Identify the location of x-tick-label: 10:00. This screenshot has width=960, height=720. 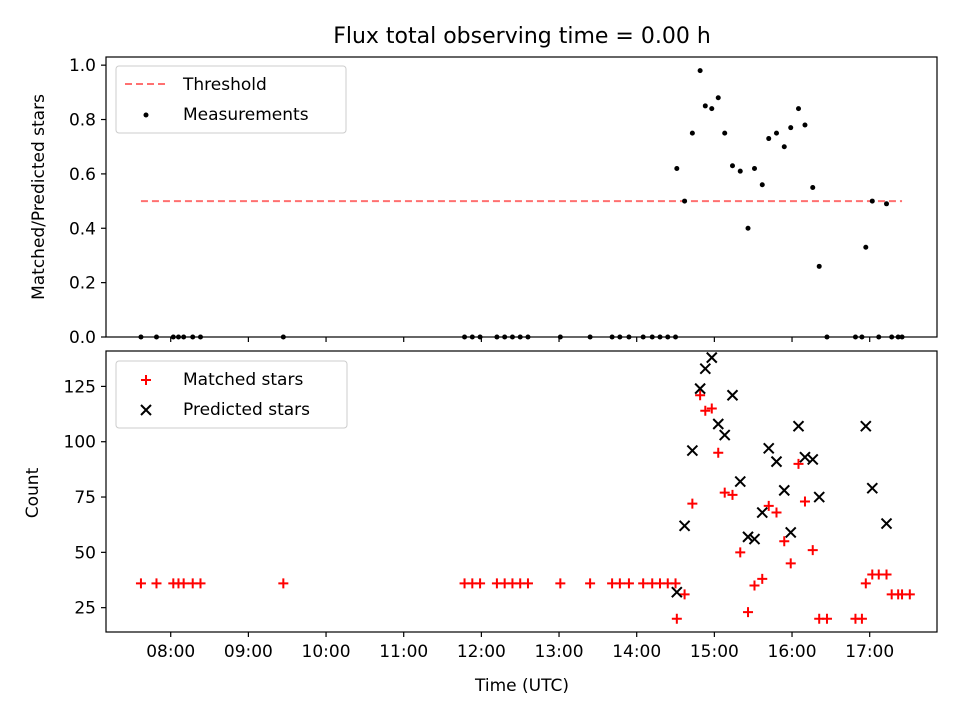
(326, 652).